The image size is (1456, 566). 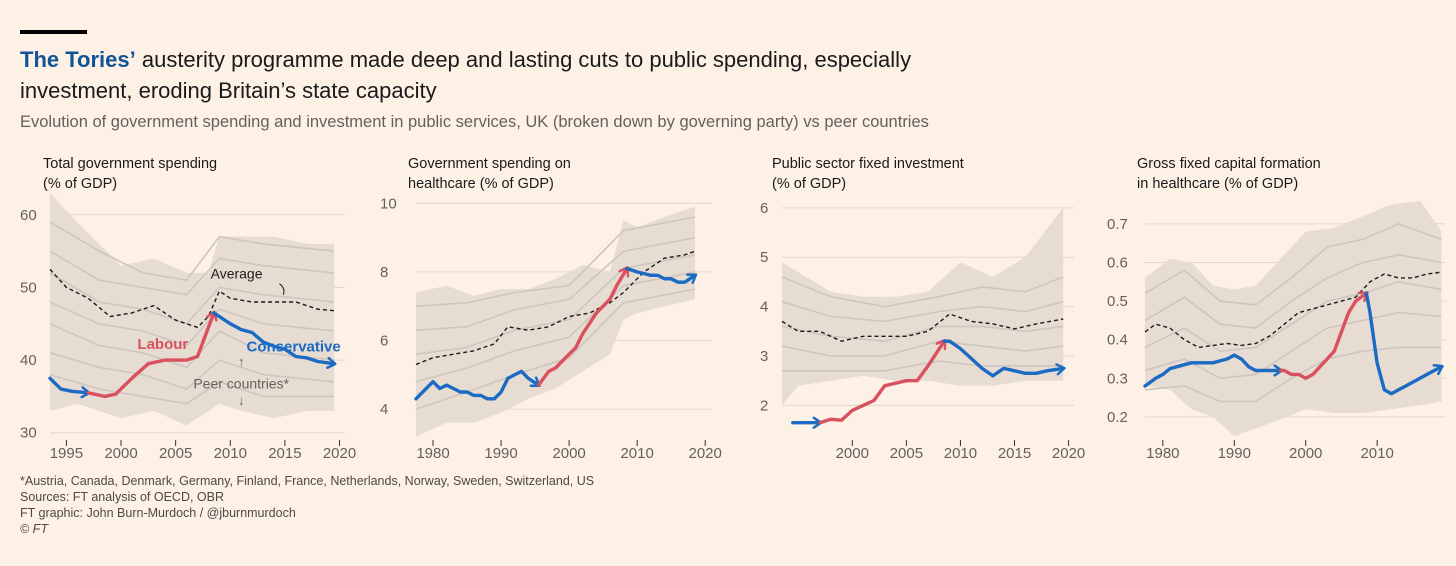 I want to click on x-tick-label: 1995, so click(x=66, y=453).